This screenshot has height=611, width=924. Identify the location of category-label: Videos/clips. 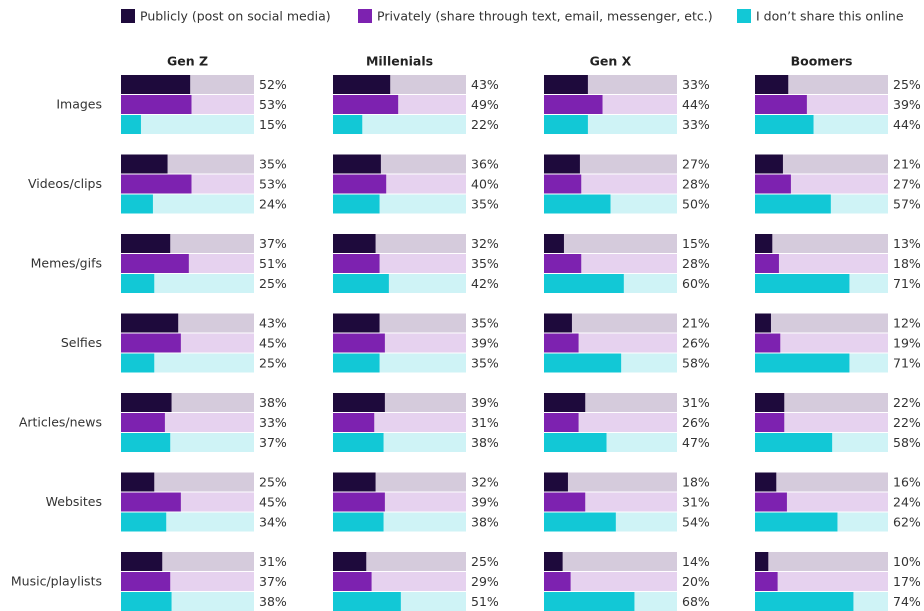
(65, 183).